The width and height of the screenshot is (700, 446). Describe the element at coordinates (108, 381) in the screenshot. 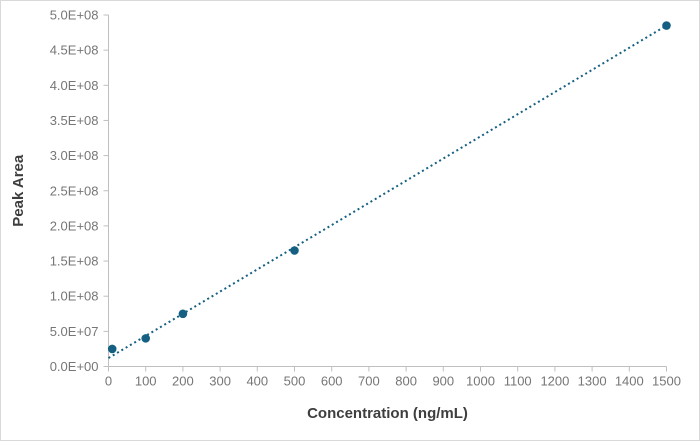

I see `x-axis-tick-label: 0` at that location.